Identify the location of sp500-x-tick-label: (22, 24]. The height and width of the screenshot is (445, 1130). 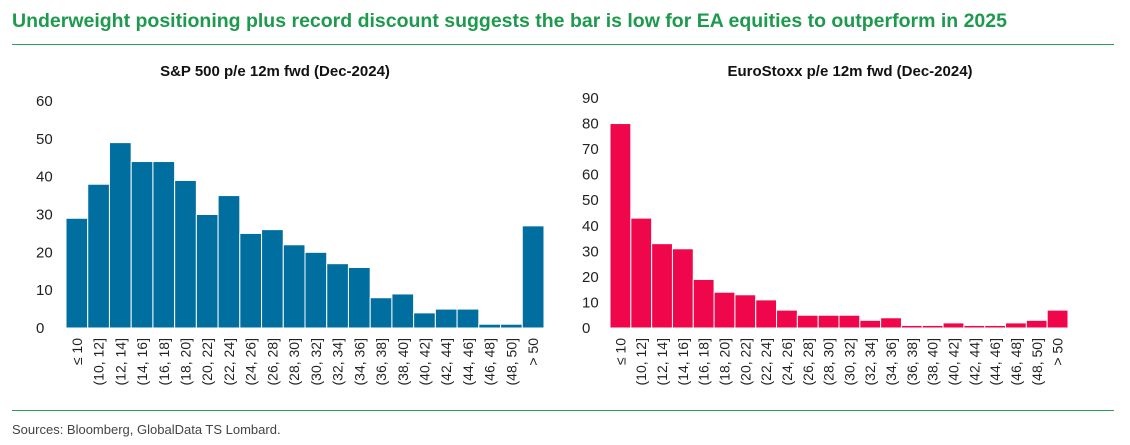
(229, 361).